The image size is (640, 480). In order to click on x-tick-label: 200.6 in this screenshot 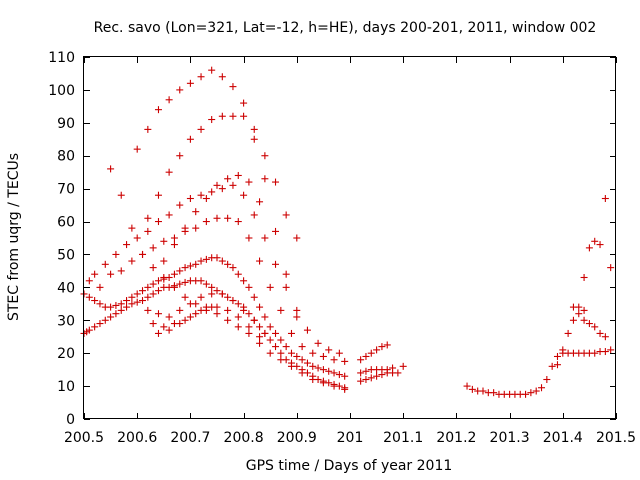, I will do `click(137, 438)`.